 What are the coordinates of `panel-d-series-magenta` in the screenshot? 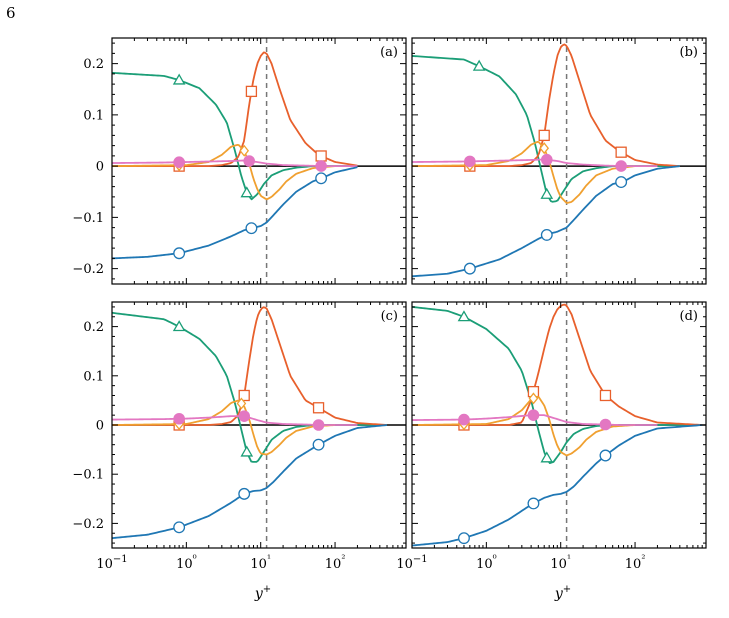 It's located at (535, 420).